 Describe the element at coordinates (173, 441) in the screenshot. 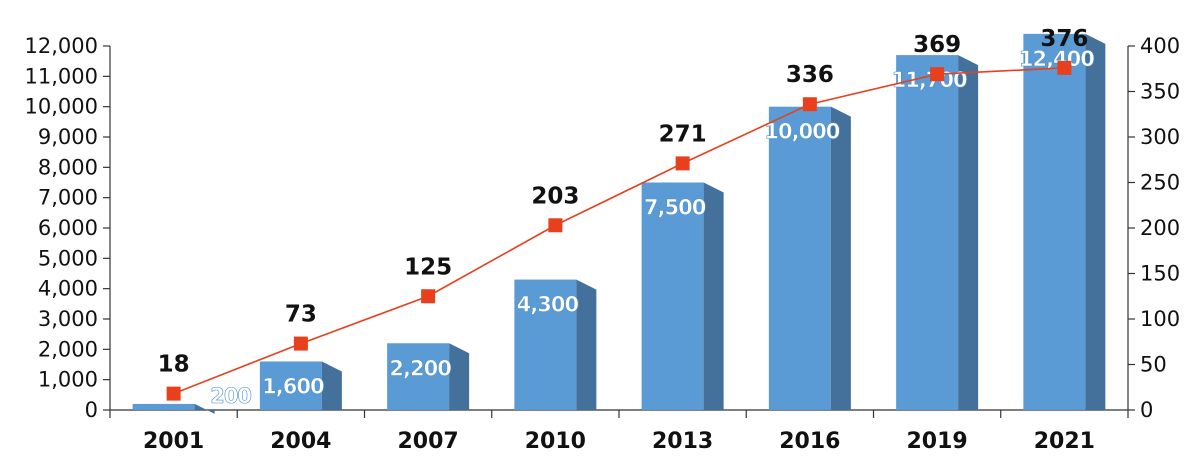

I see `x-category-label: 2001` at that location.